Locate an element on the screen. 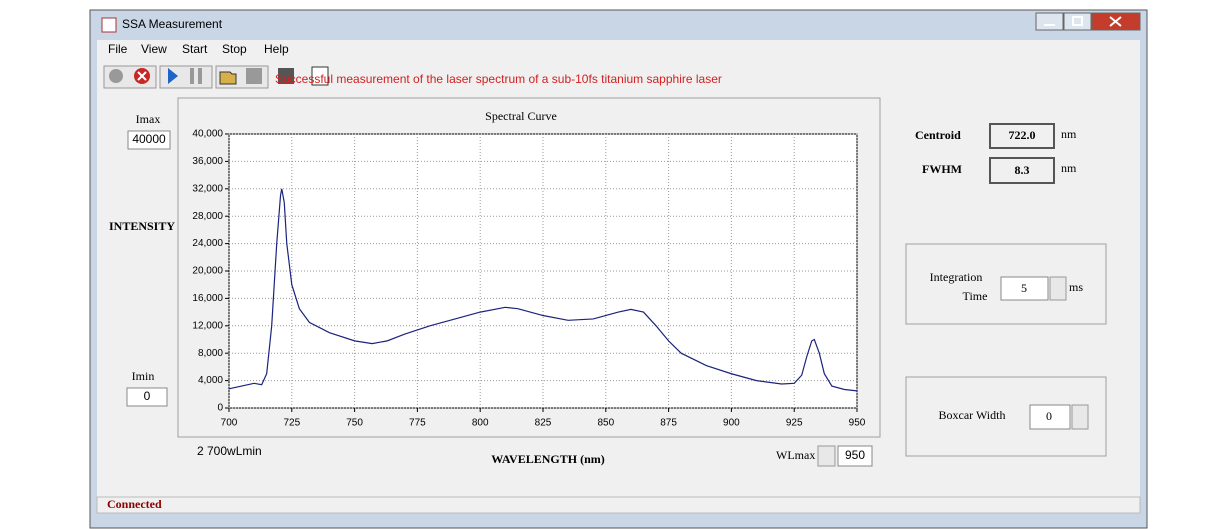  y-tick-label: 0 is located at coordinates (220, 408).